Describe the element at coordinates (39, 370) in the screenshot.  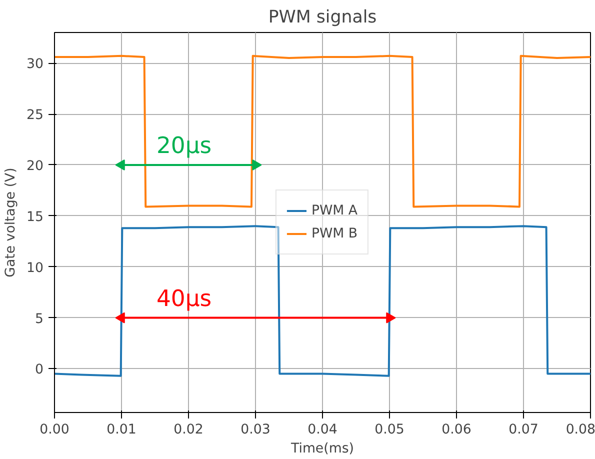
I see `y-tick-label: 0` at that location.